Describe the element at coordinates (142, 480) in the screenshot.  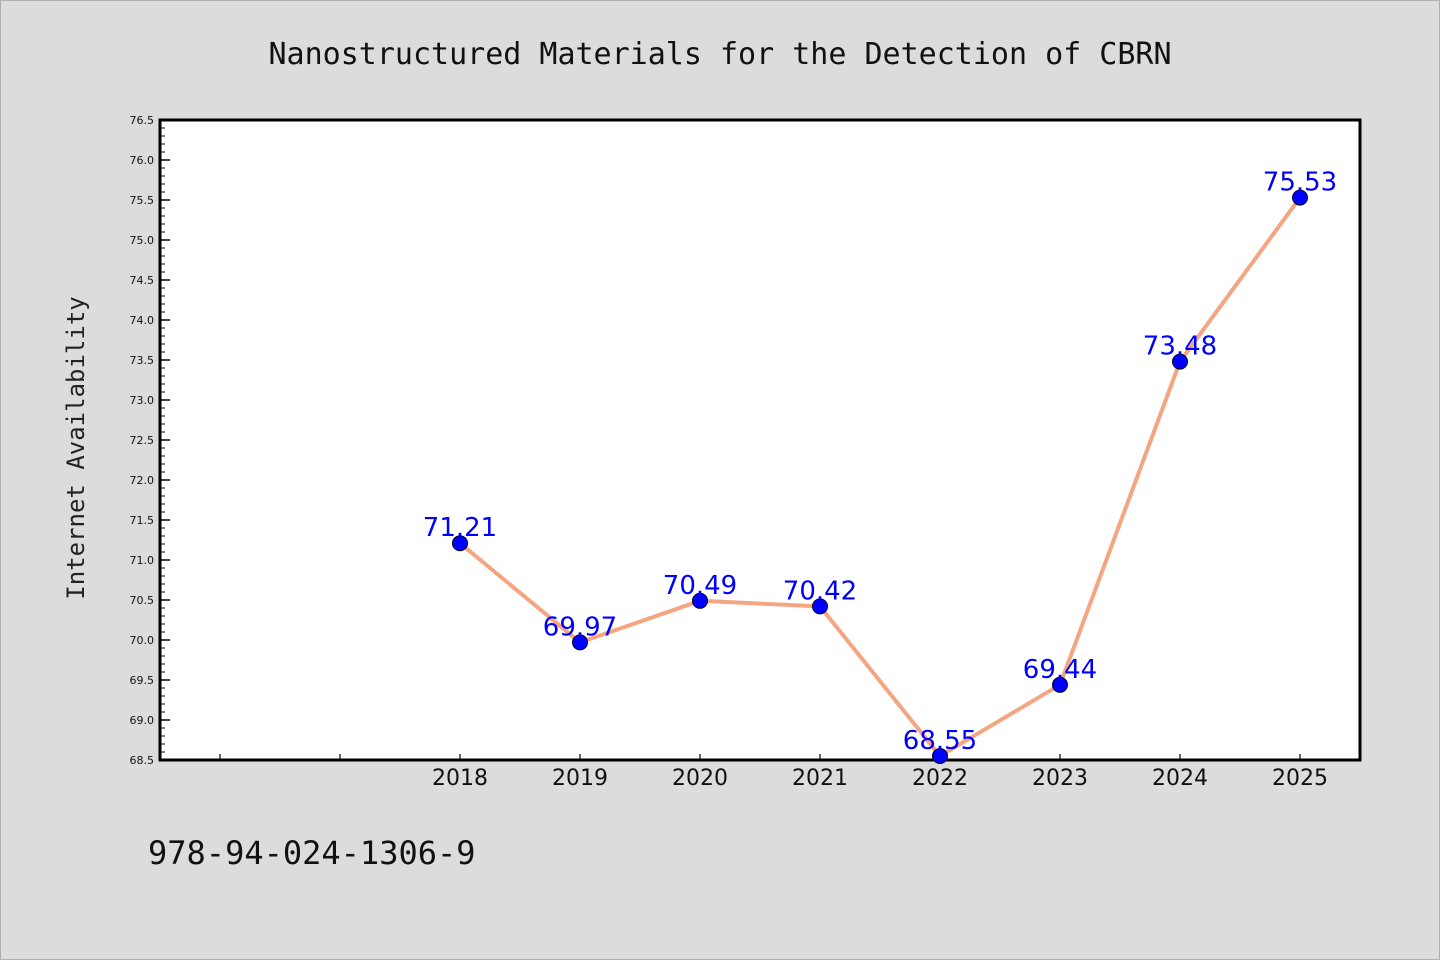
I see `y-tick-label: 72.0` at that location.